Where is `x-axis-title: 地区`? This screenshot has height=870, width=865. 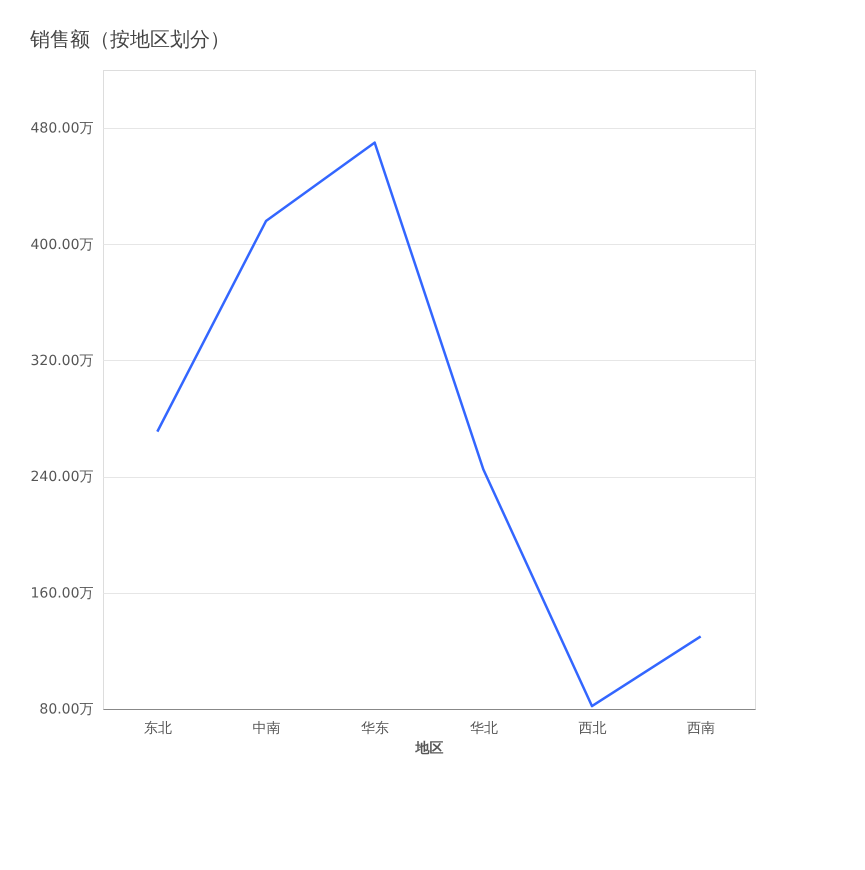 x-axis-title: 地区 is located at coordinates (429, 748).